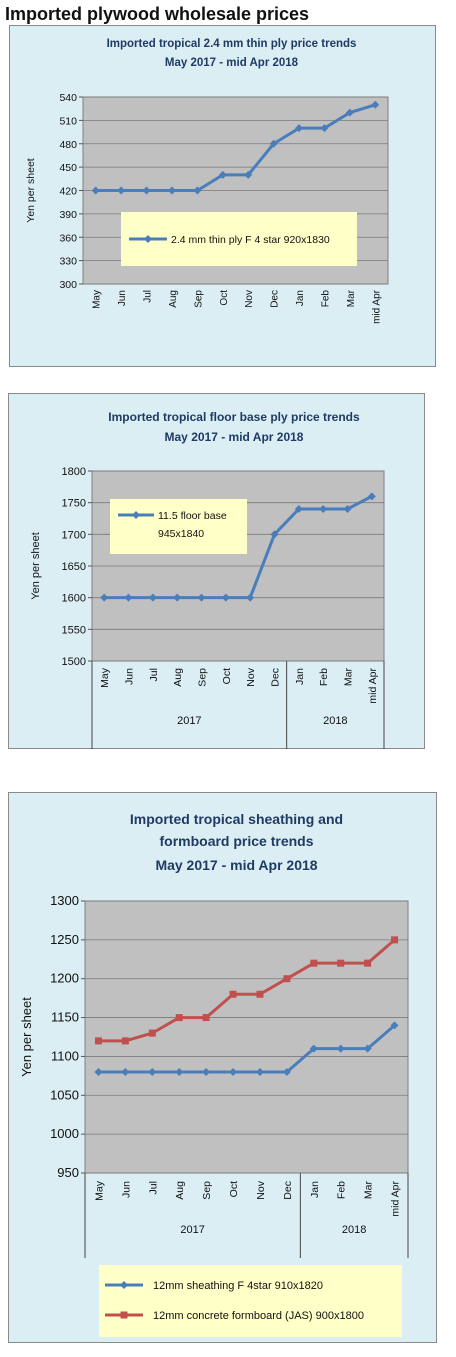 The image size is (456, 1357). I want to click on y-tick-label: 1200, so click(64, 978).